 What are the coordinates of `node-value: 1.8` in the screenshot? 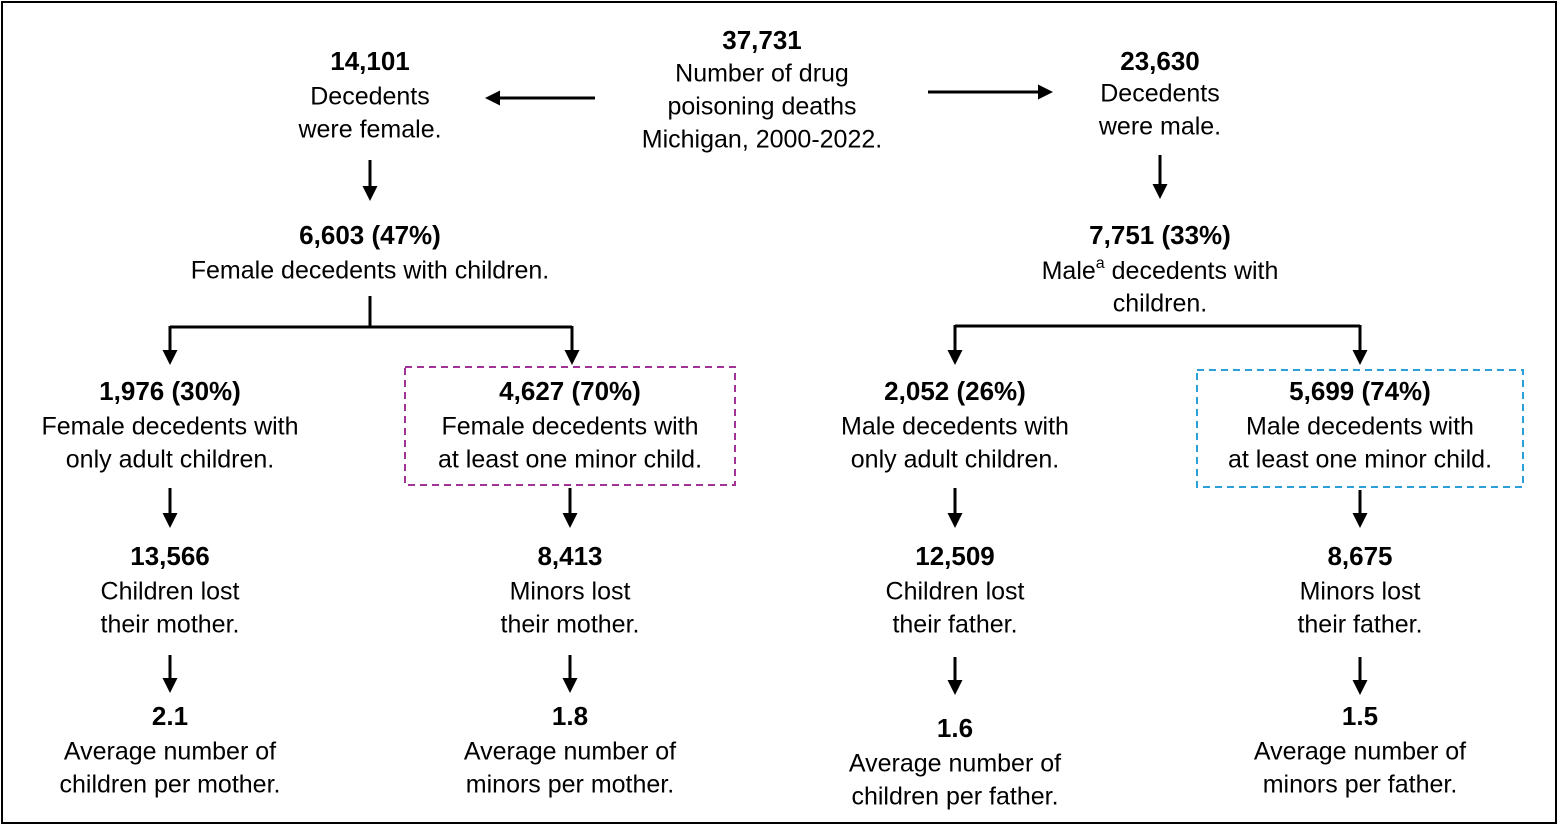 It's located at (570, 716).